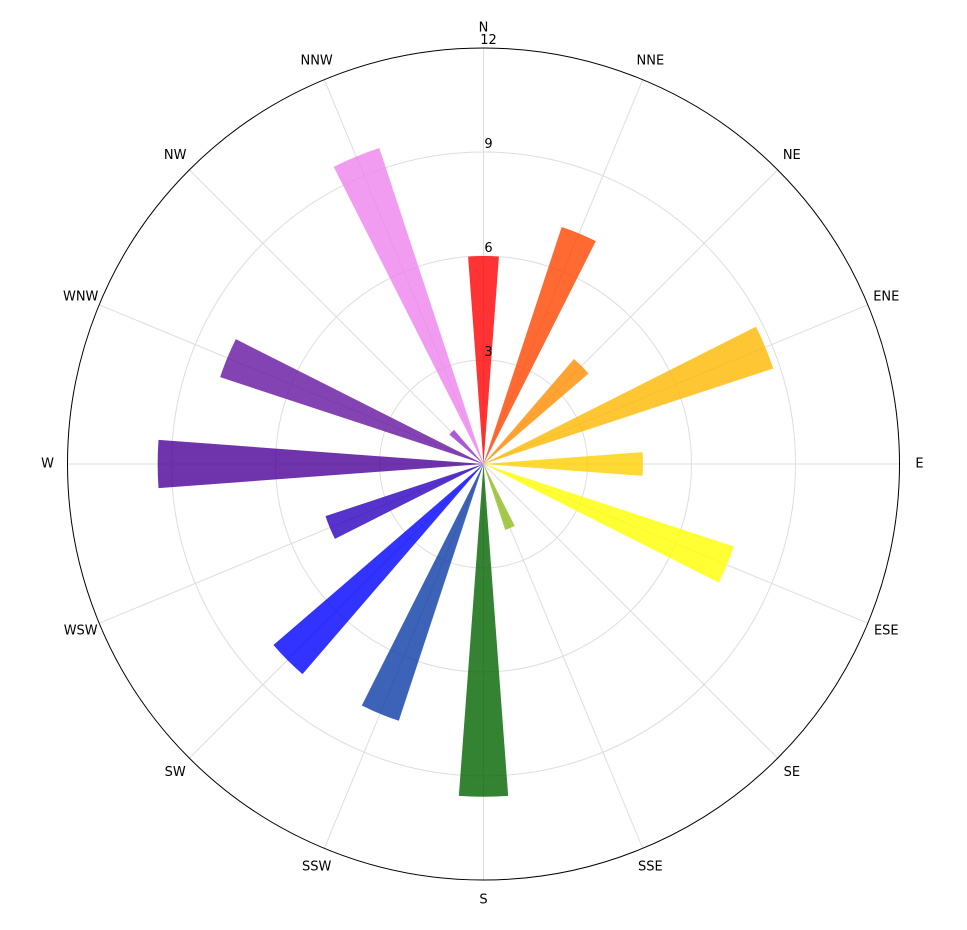 This screenshot has height=930, width=967. Describe the element at coordinates (886, 630) in the screenshot. I see `direction-label-ese: ESE` at that location.